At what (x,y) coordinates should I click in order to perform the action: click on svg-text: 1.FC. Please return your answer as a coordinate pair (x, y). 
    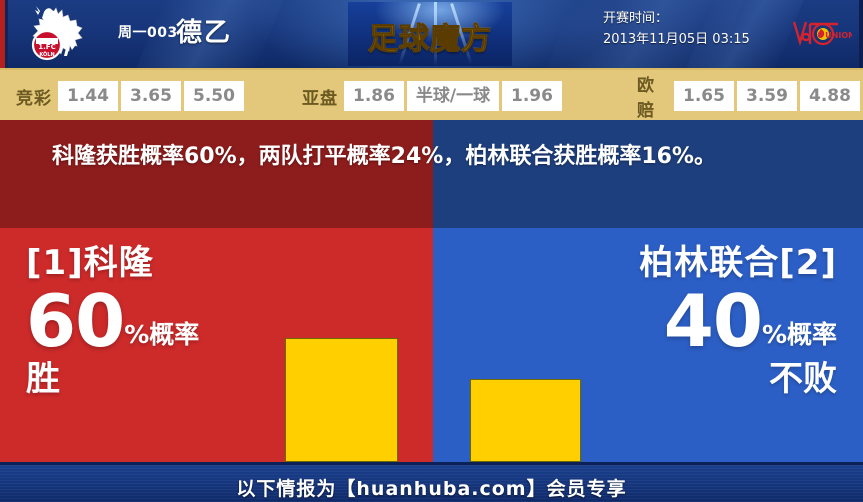
    Looking at the image, I should click on (46, 47).